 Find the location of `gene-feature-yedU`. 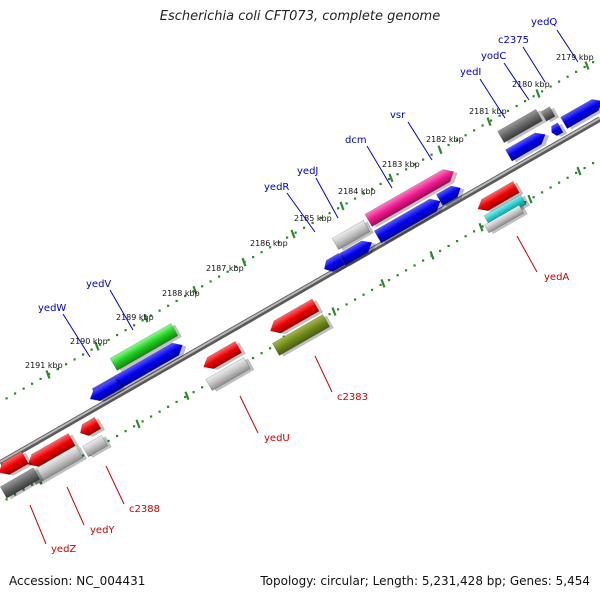

gene-feature-yedU is located at coordinates (224, 355).